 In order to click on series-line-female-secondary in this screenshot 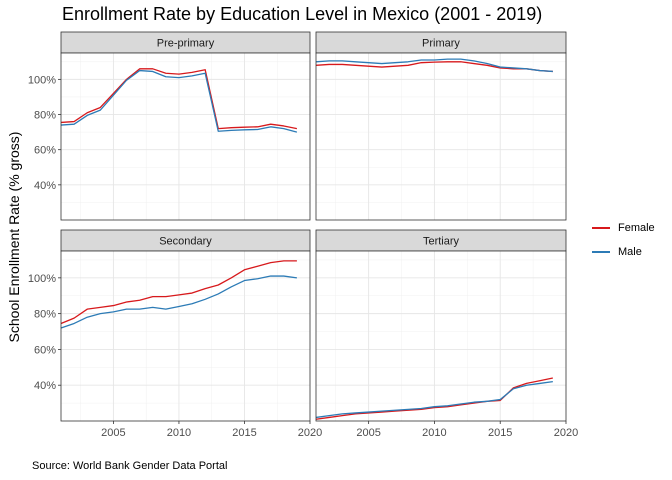, I will do `click(178, 292)`.